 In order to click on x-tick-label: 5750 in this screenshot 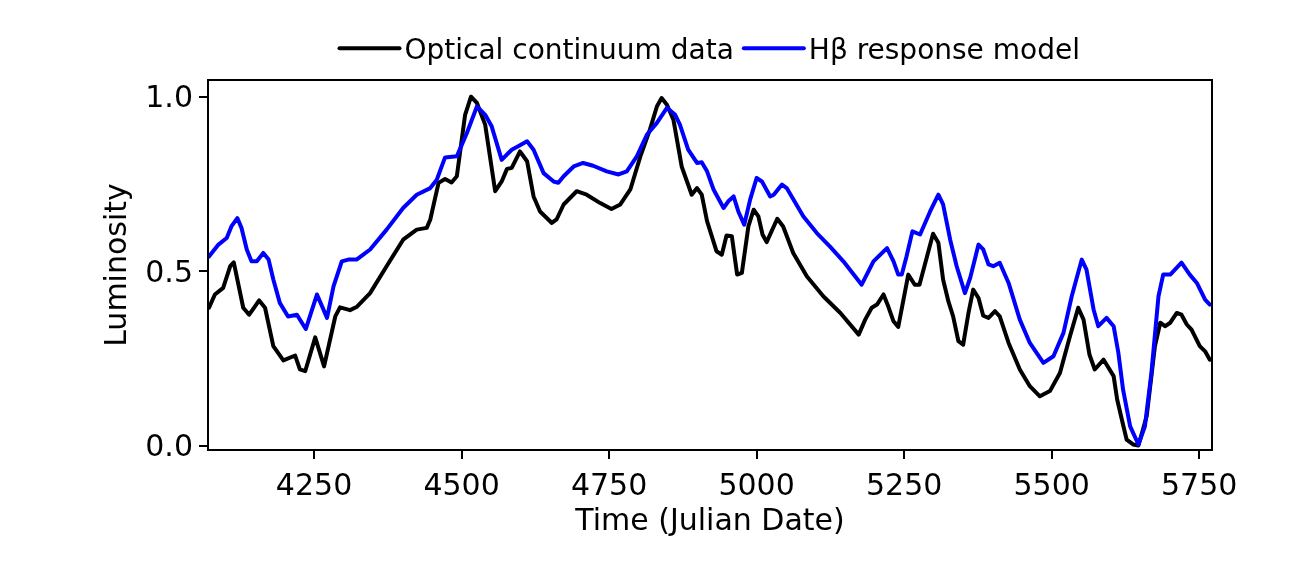, I will do `click(1199, 484)`.